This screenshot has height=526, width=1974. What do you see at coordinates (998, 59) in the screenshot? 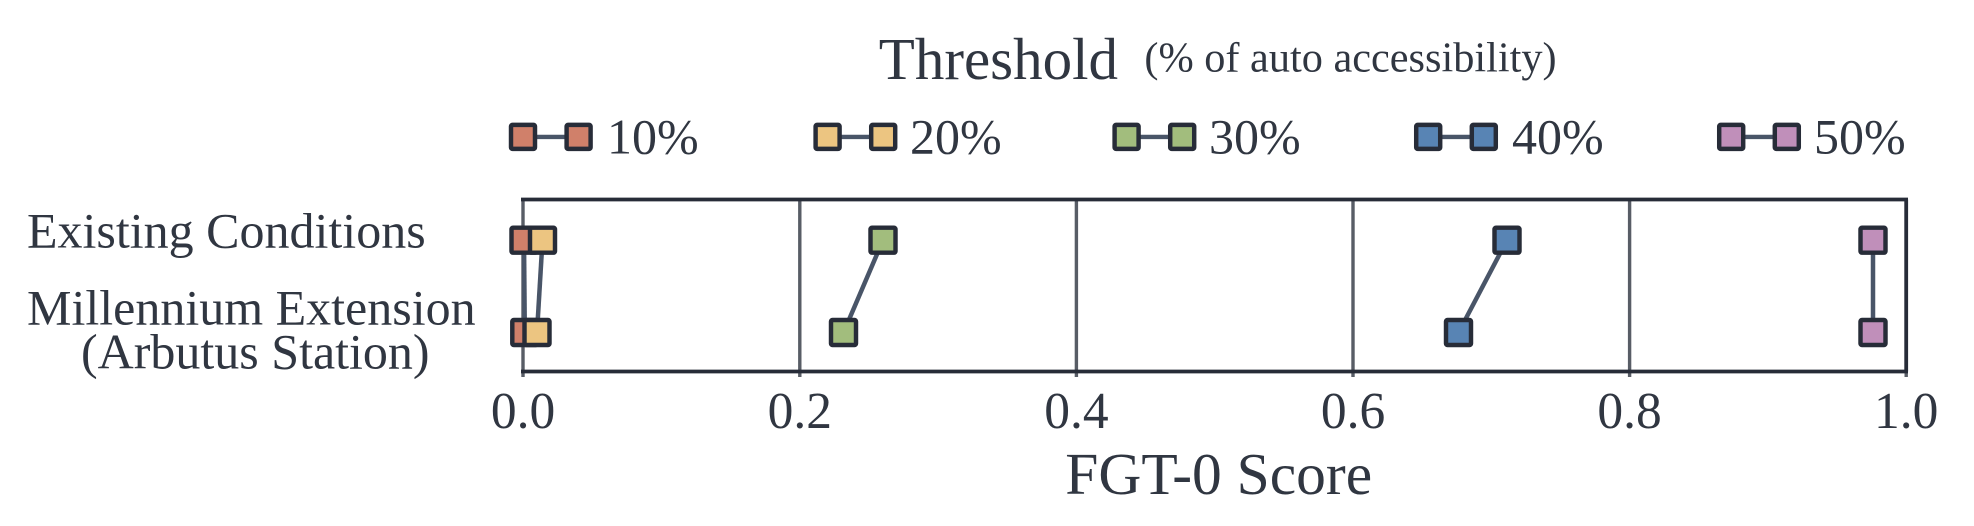
I see `svg-text: Threshold` at bounding box center [998, 59].